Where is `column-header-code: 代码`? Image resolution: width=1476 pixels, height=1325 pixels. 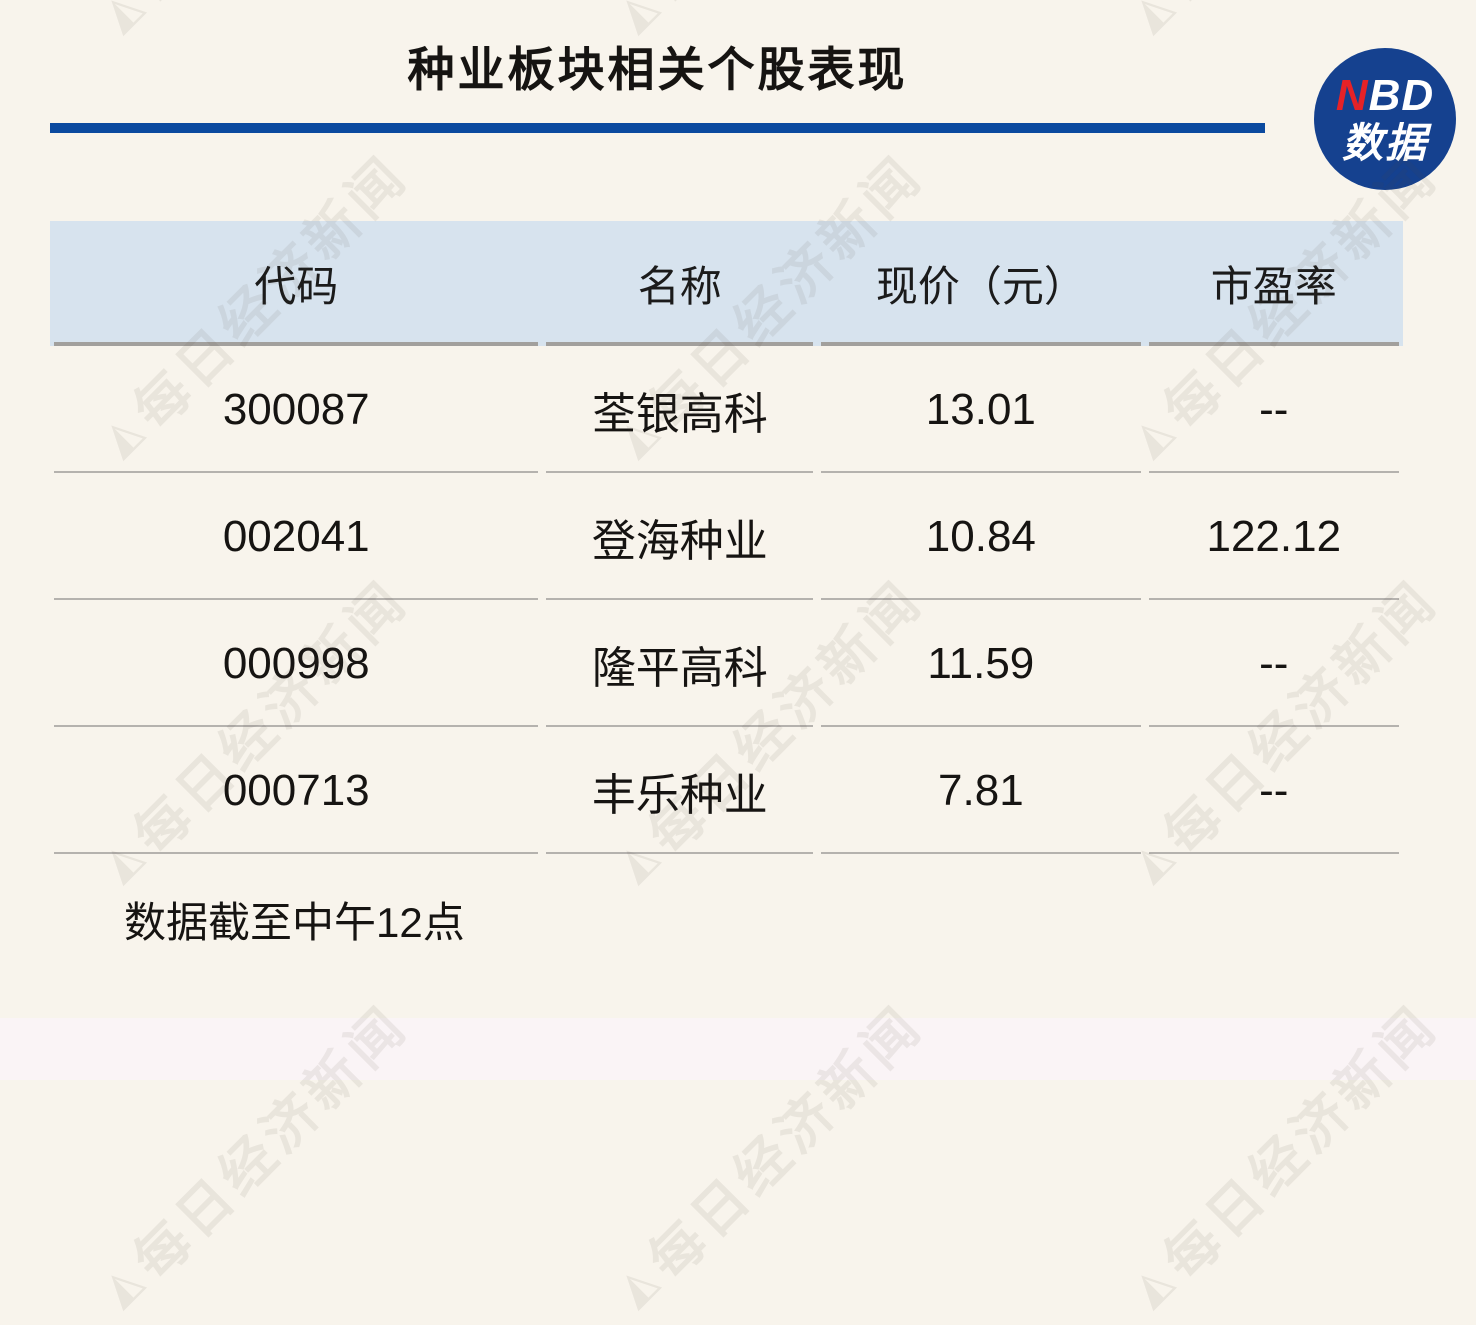 column-header-code: 代码 is located at coordinates (296, 283).